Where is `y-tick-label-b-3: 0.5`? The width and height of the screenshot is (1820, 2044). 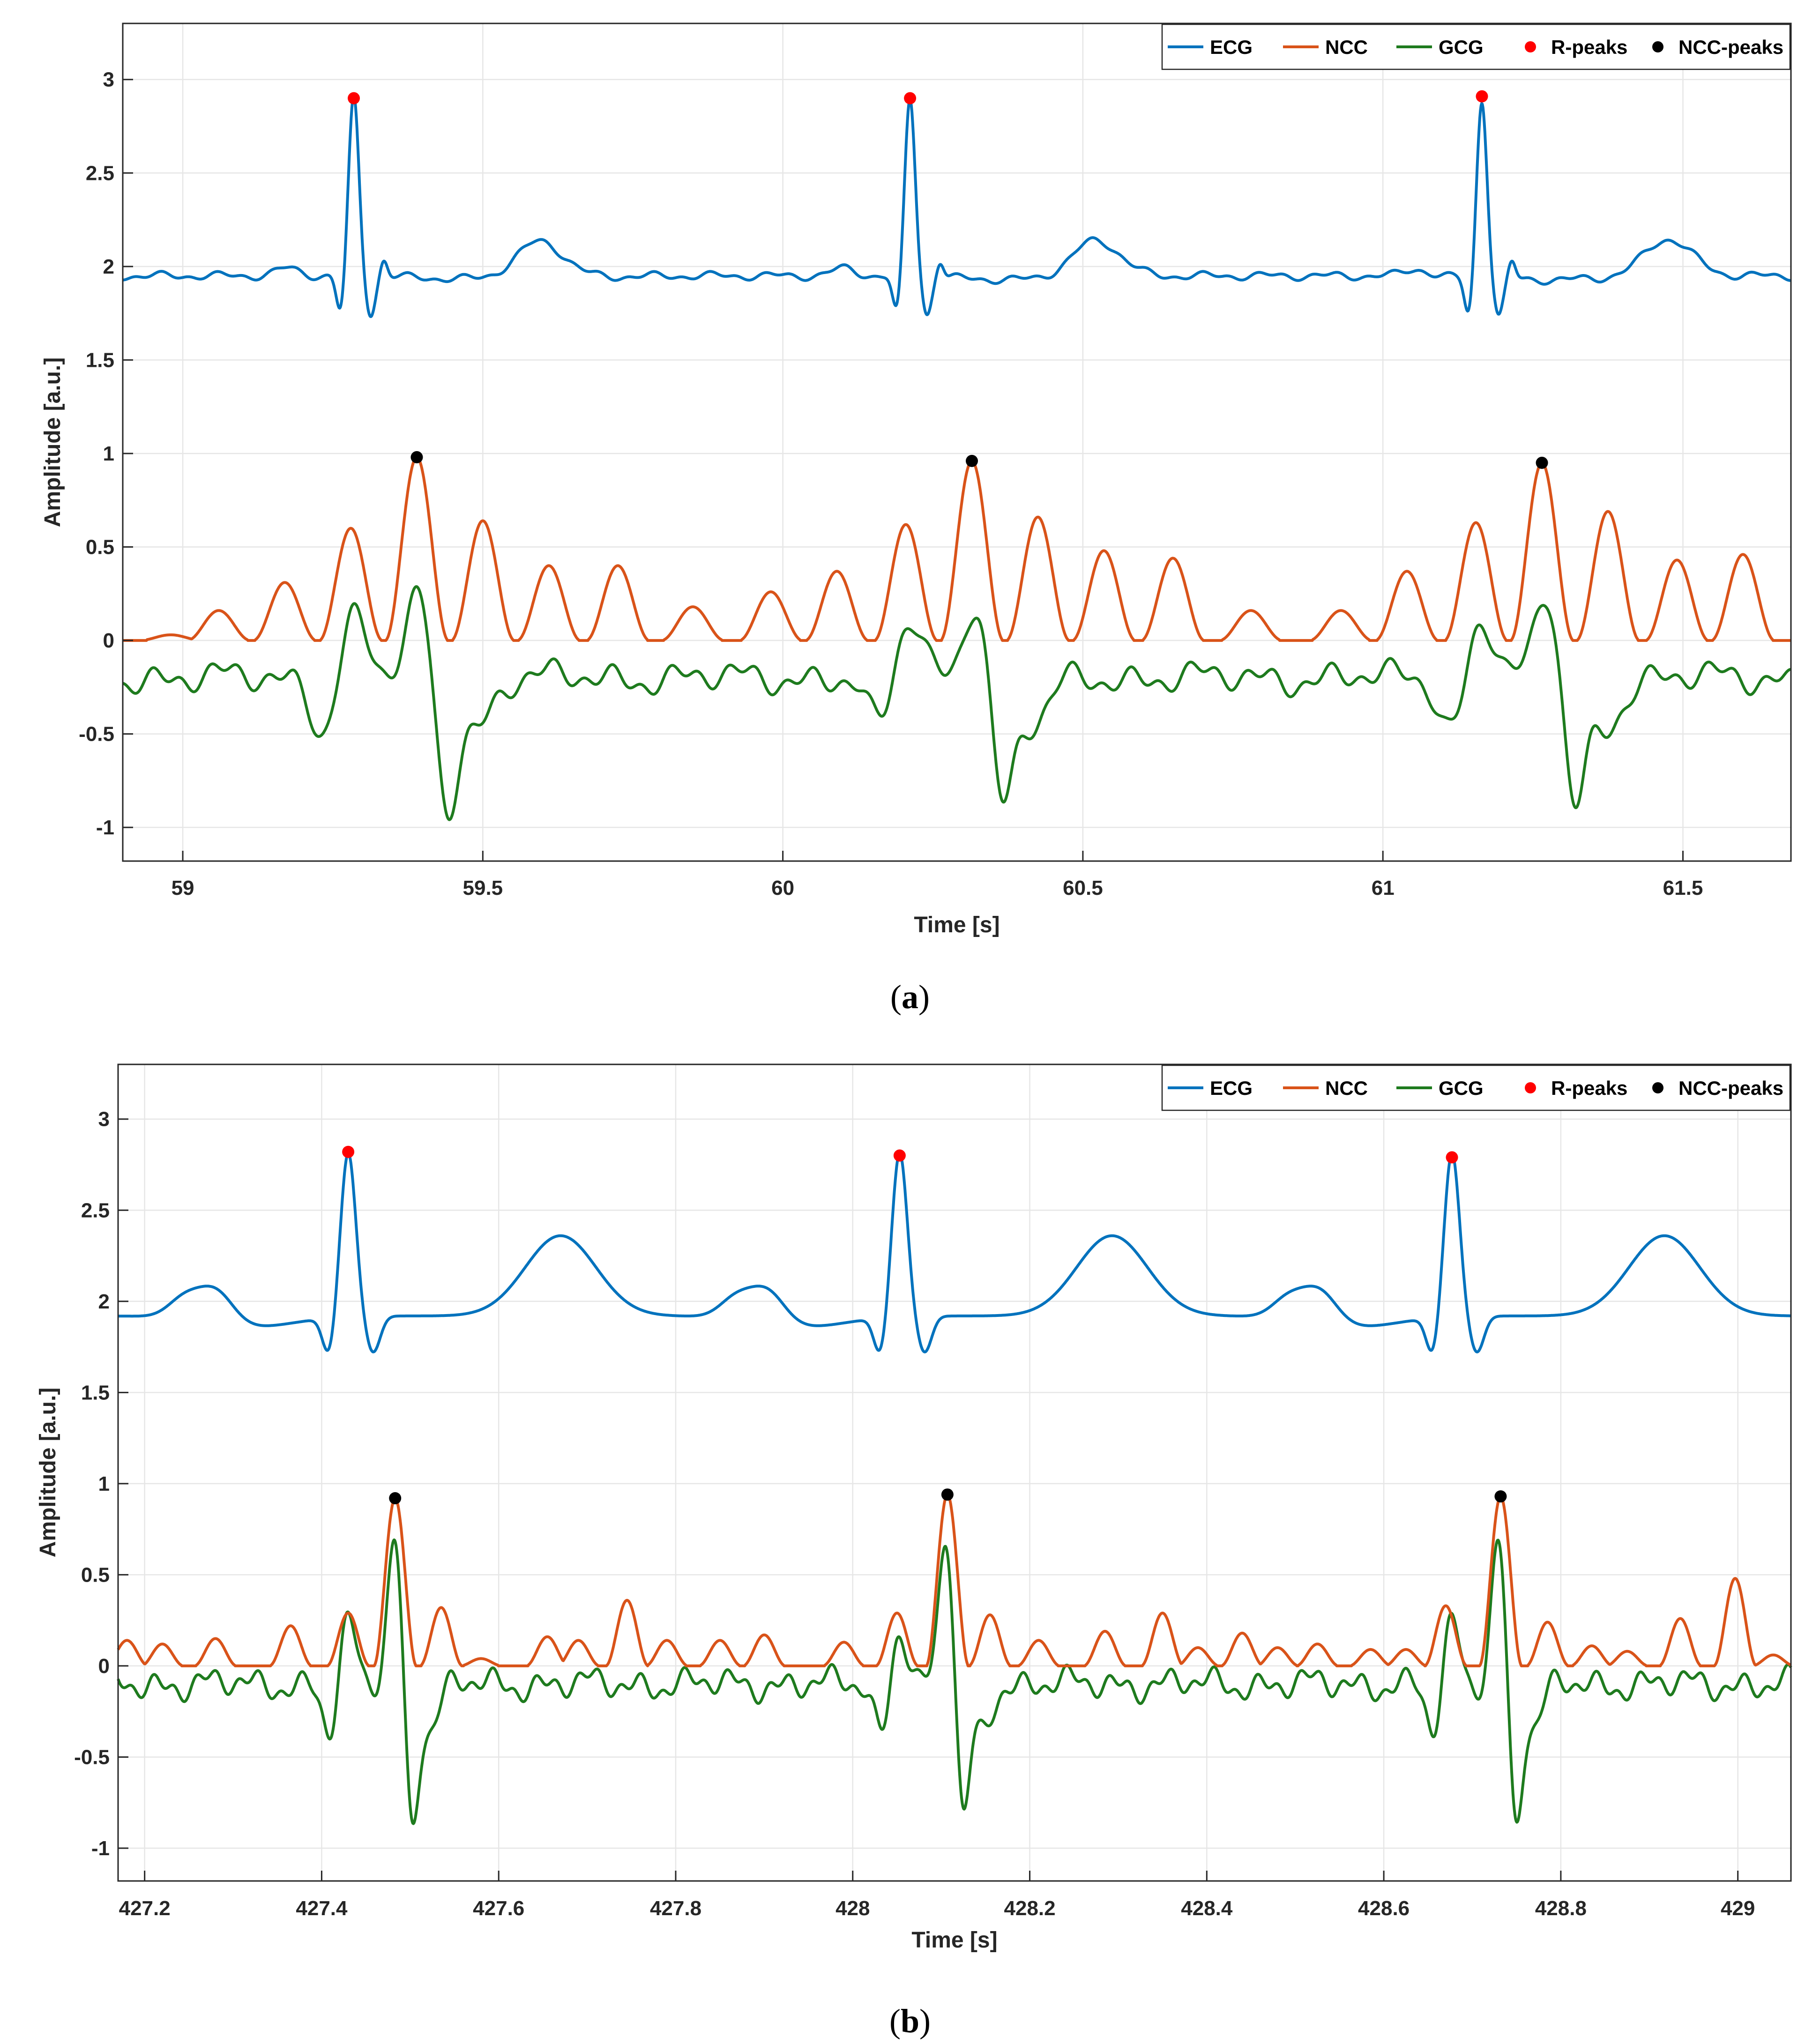
y-tick-label-b-3: 0.5 is located at coordinates (95, 1574).